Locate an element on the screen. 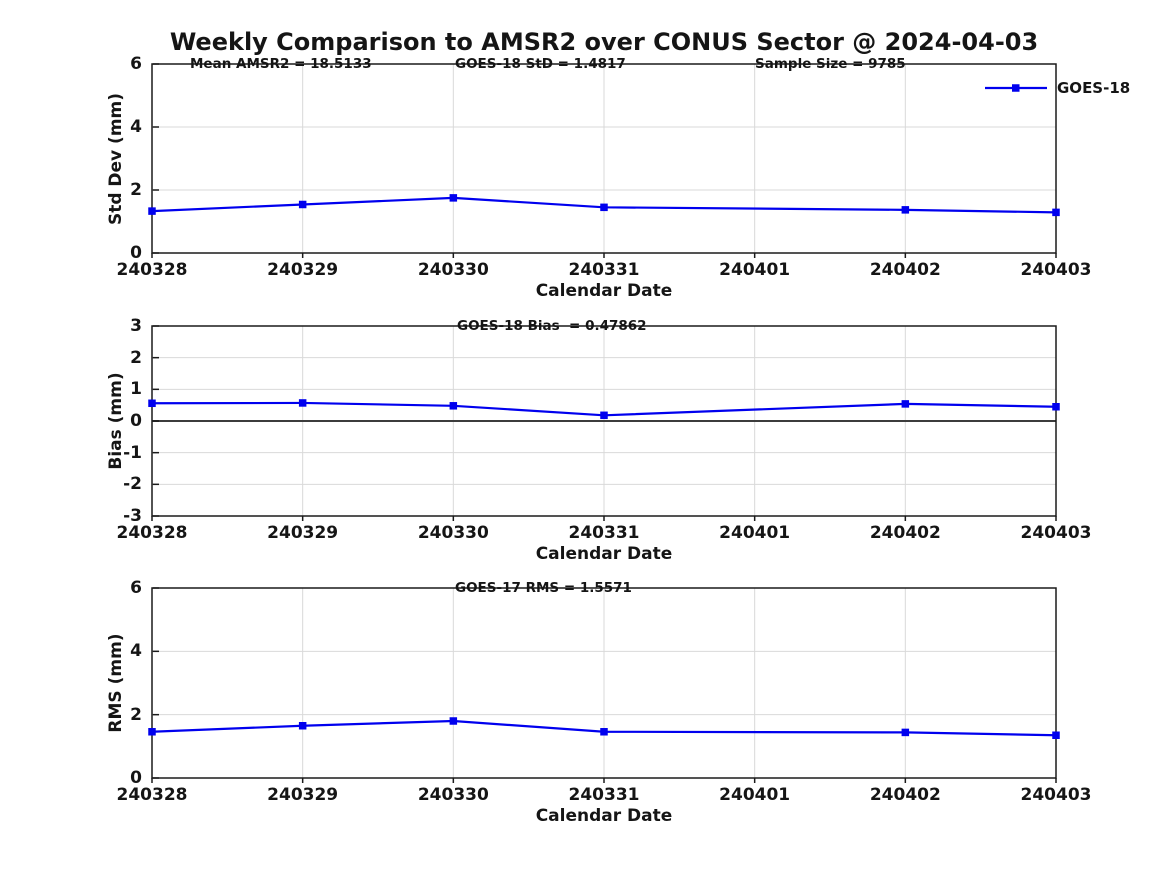 This screenshot has width=1167, height=875. annotation: Sample Size = 9785 is located at coordinates (830, 64).